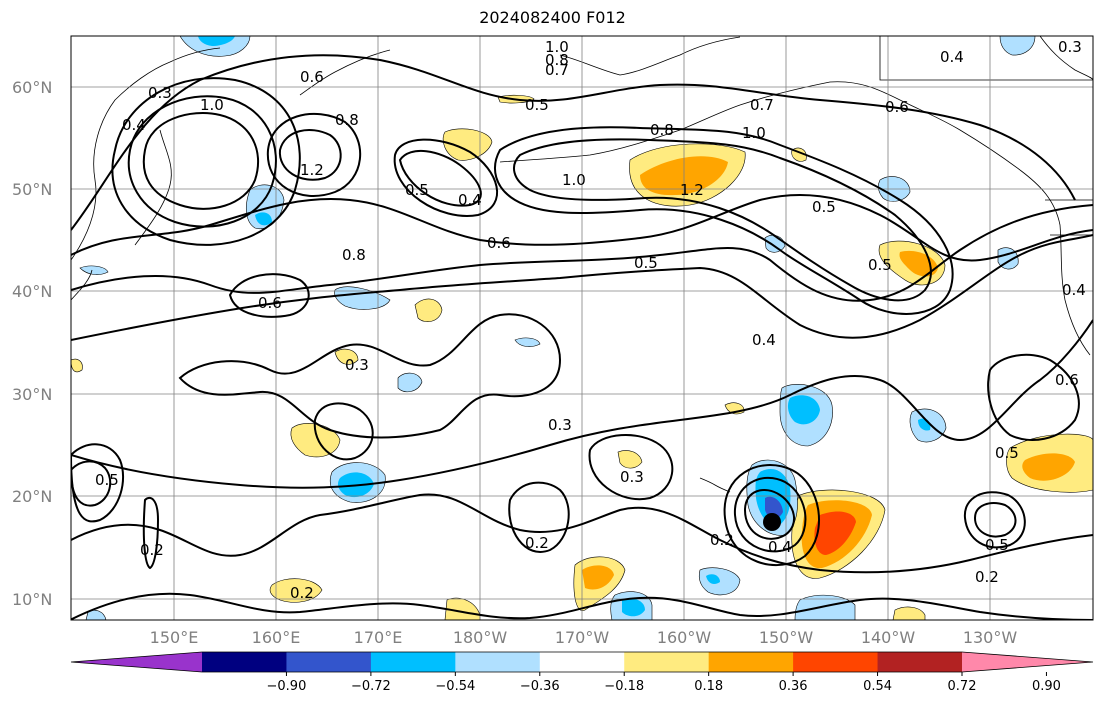 This screenshot has width=1105, height=712. What do you see at coordinates (624, 686) in the screenshot?
I see `colorbar-tick-label: −0.18` at bounding box center [624, 686].